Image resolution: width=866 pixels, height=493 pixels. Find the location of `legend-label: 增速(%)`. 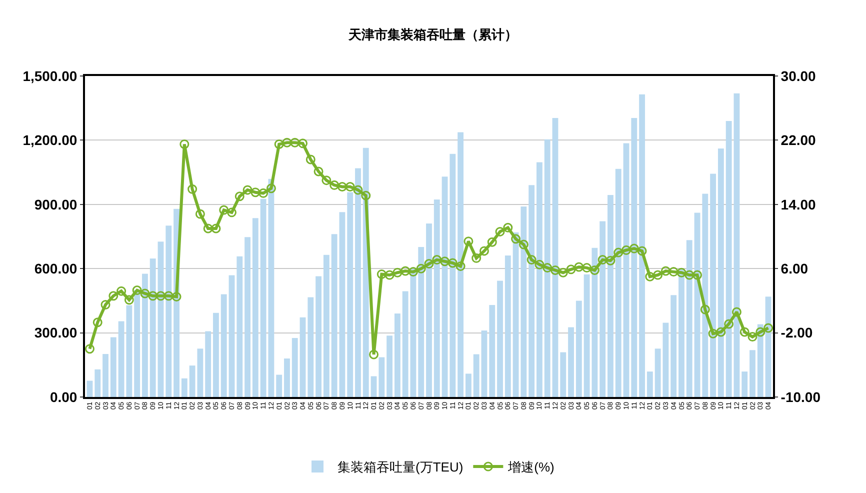

legend-label: 增速(%) is located at coordinates (530, 467).